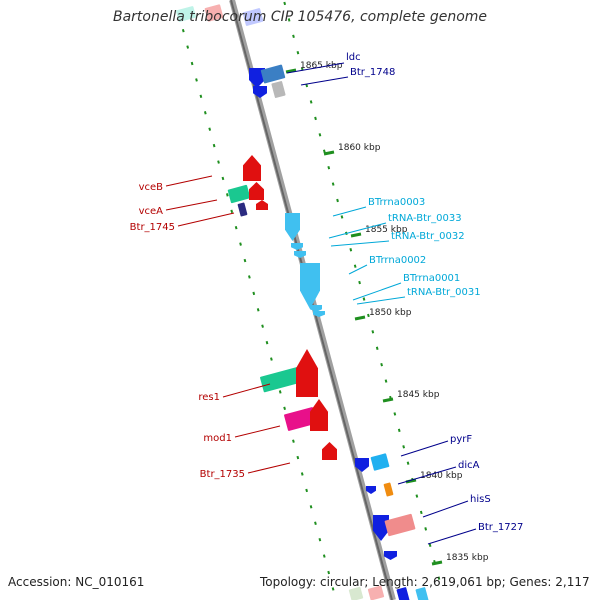 The width and height of the screenshot is (600, 604). Describe the element at coordinates (397, 260) in the screenshot. I see `gene-label: BTrrna0002` at that location.